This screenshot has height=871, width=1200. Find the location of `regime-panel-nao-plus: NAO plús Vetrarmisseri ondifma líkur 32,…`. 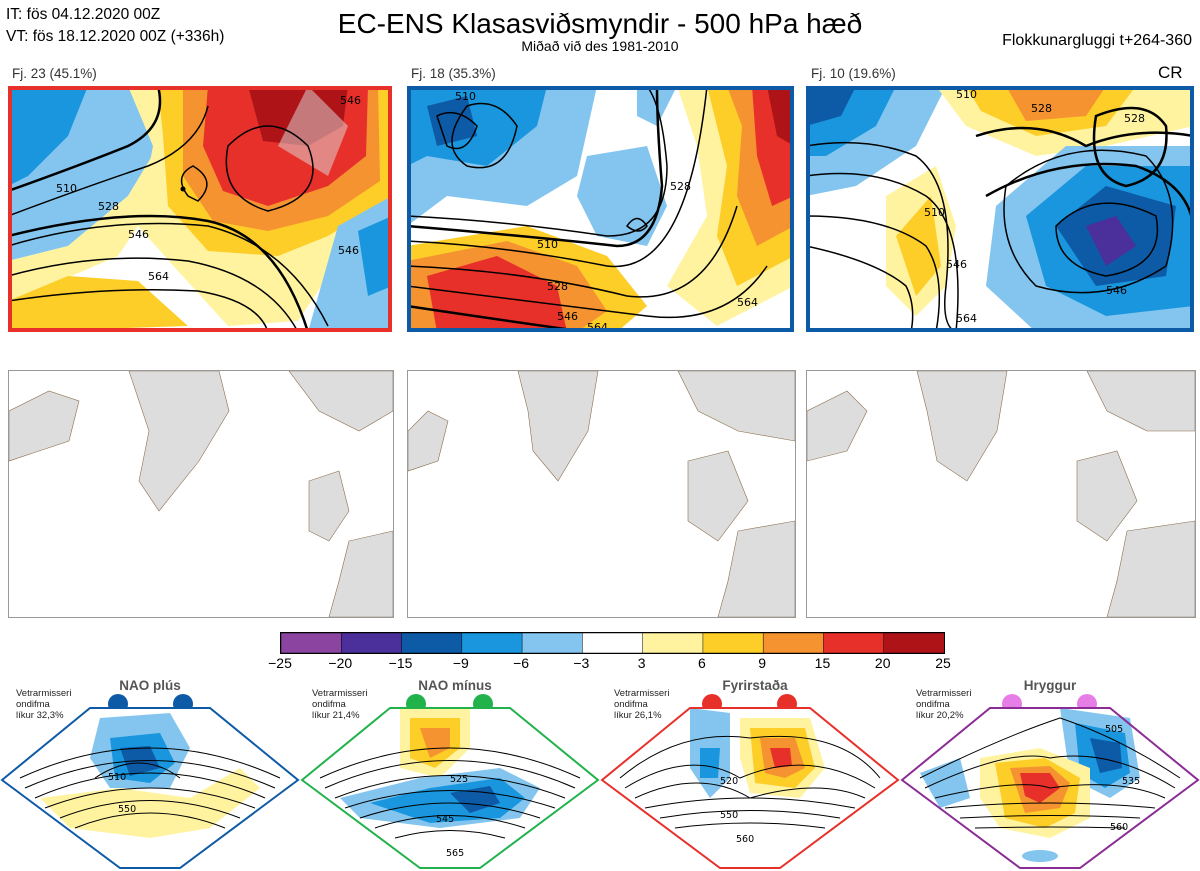

regime-panel-nao-plus: NAO plús Vetrarmisseri ondifma líkur 32,… is located at coordinates (150, 774).